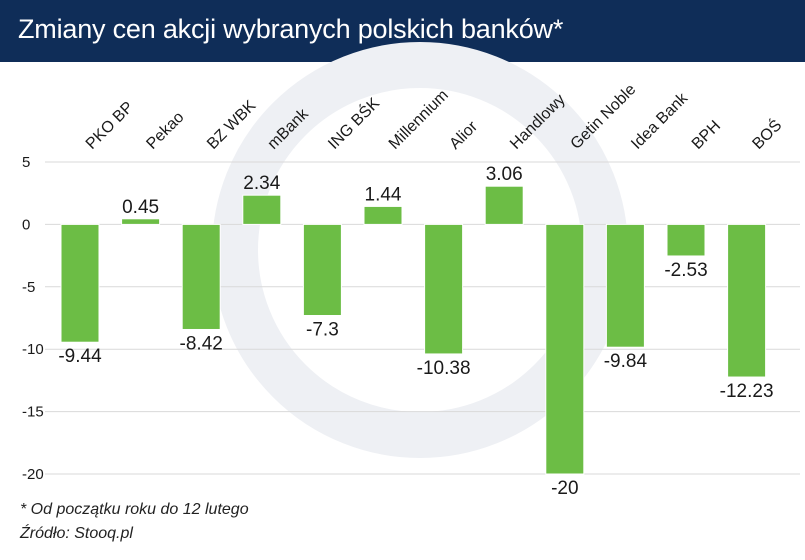  What do you see at coordinates (564, 488) in the screenshot?
I see `value-label: -20` at bounding box center [564, 488].